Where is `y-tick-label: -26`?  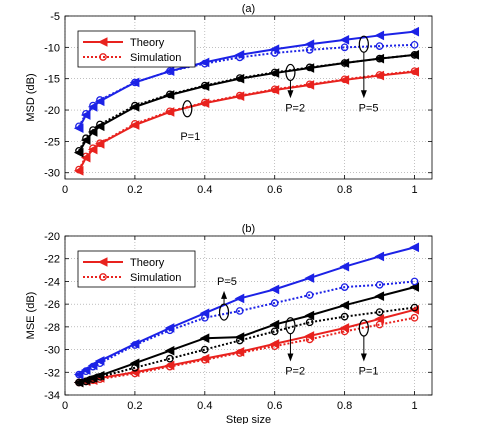
y-tick-label: -26 is located at coordinates (52, 305).